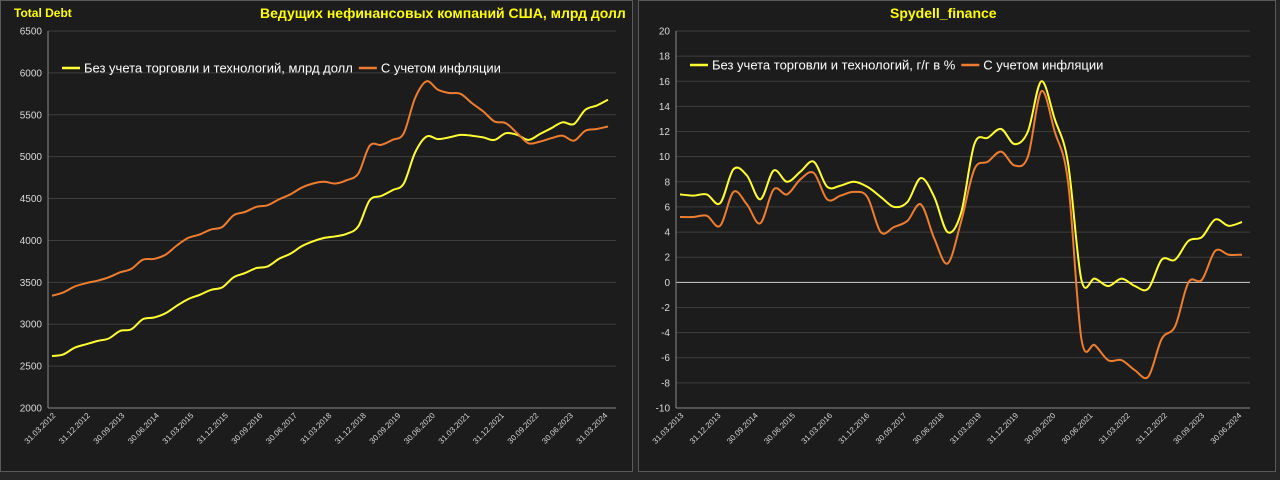  Describe the element at coordinates (488, 428) in the screenshot. I see `x-tick-label: 31.12.2021` at that location.